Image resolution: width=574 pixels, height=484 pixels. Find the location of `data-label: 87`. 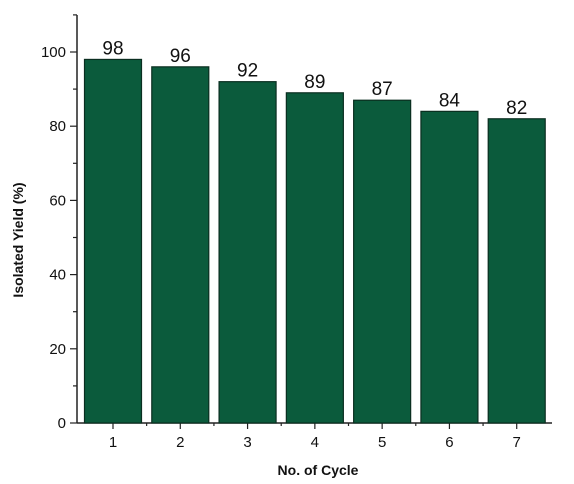

data-label: 87 is located at coordinates (382, 89).